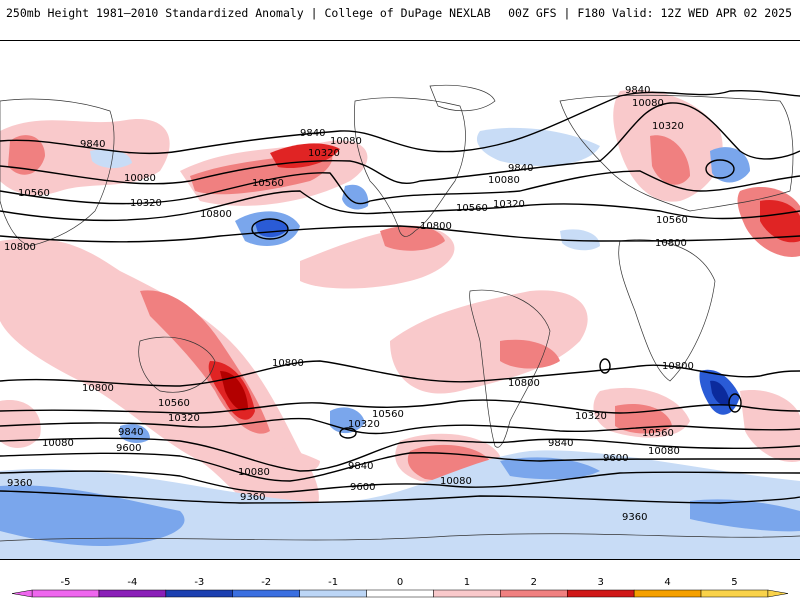 This screenshot has height=604, width=800. What do you see at coordinates (400, 482) in the screenshot?
I see `contour-9600-south` at bounding box center [400, 482].